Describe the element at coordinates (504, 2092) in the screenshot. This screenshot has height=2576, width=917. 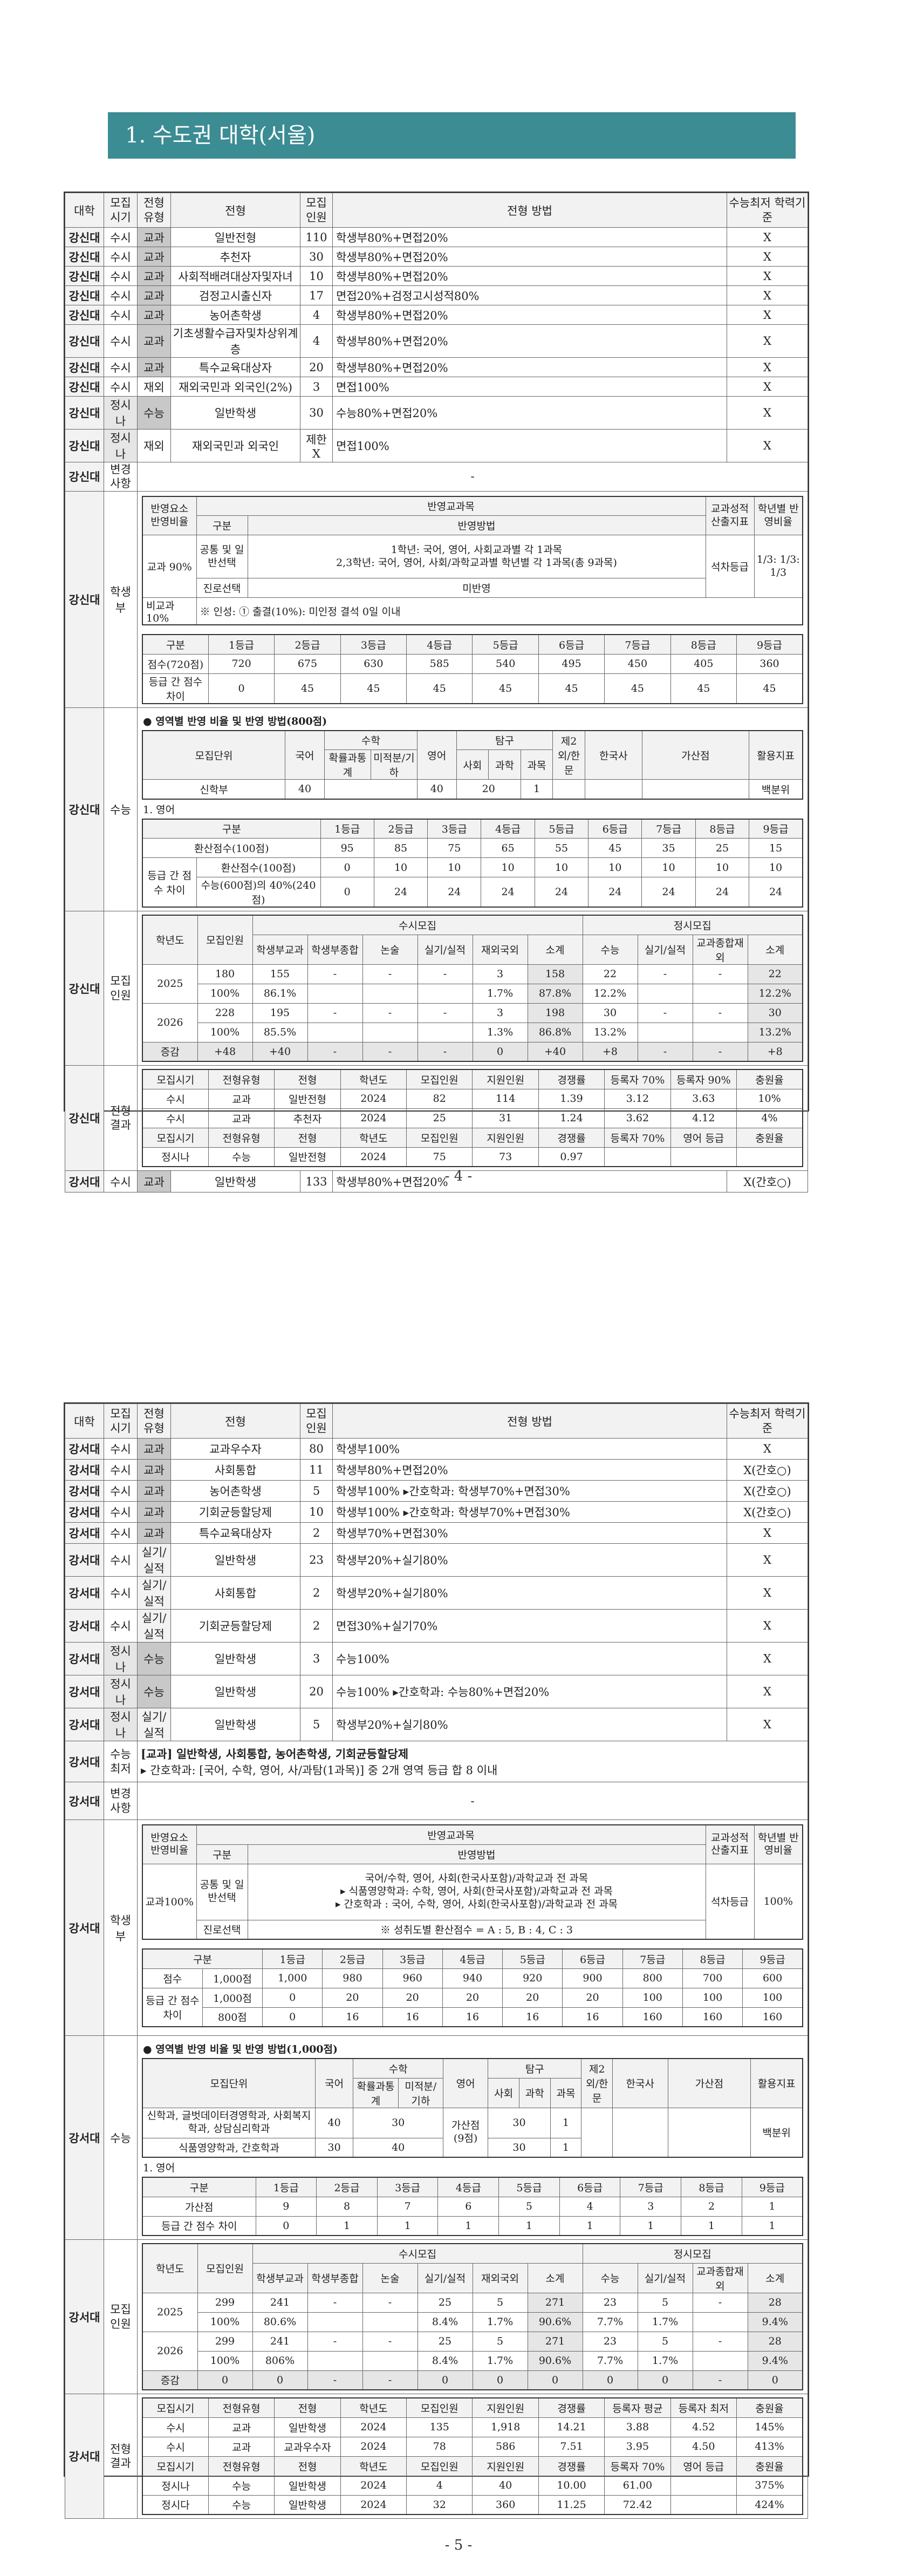
I see `h-soc: 사회` at that location.